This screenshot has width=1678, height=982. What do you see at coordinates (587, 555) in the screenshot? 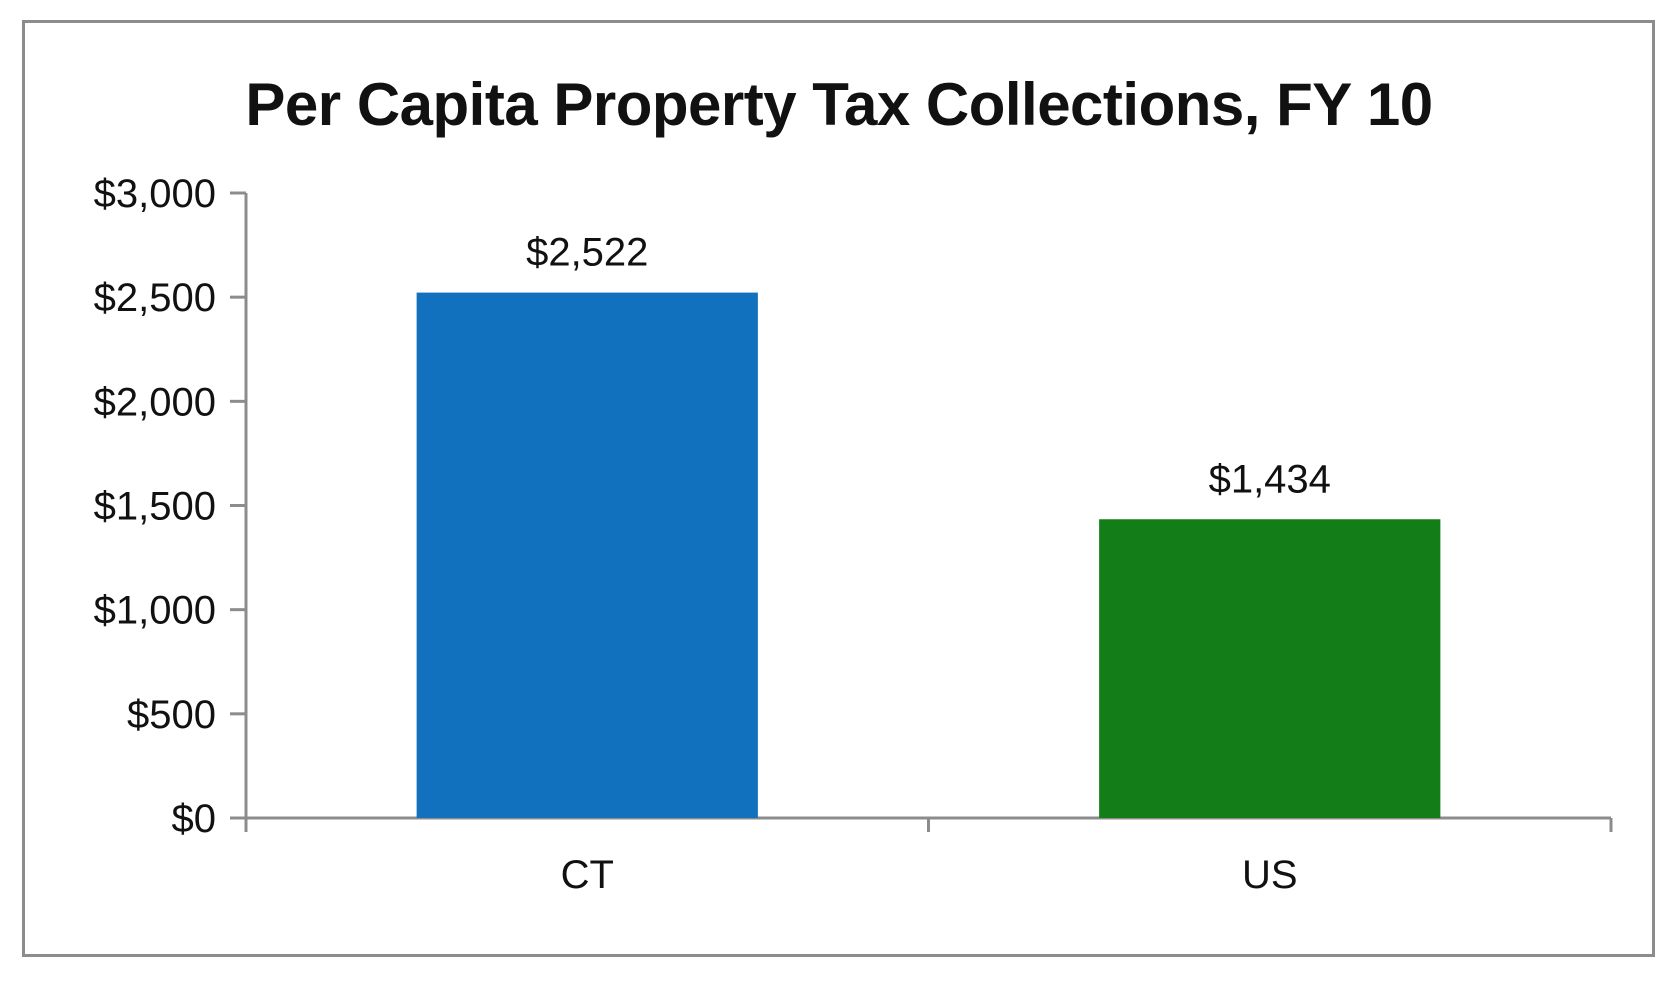
I see `bar-ct` at bounding box center [587, 555].